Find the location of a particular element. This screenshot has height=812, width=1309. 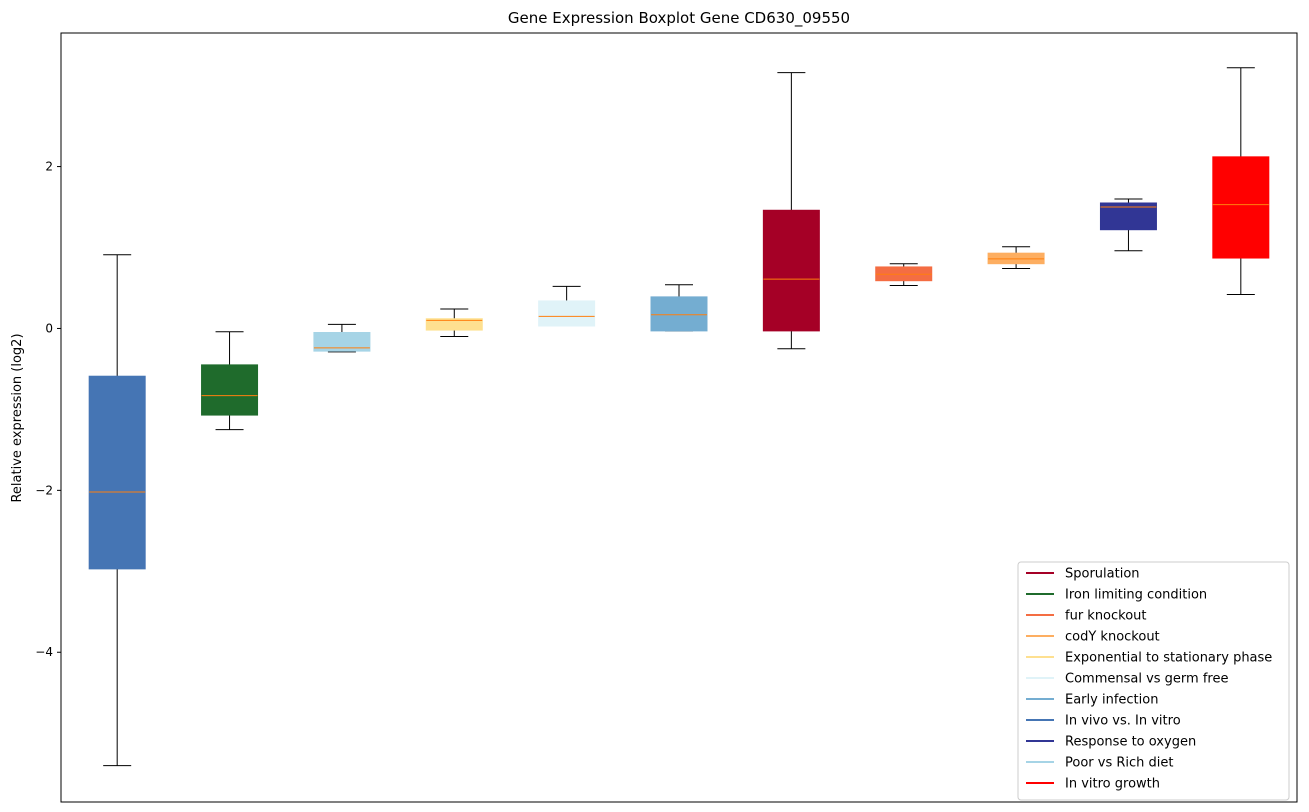

y-tick-label: 0 is located at coordinates (49, 328).